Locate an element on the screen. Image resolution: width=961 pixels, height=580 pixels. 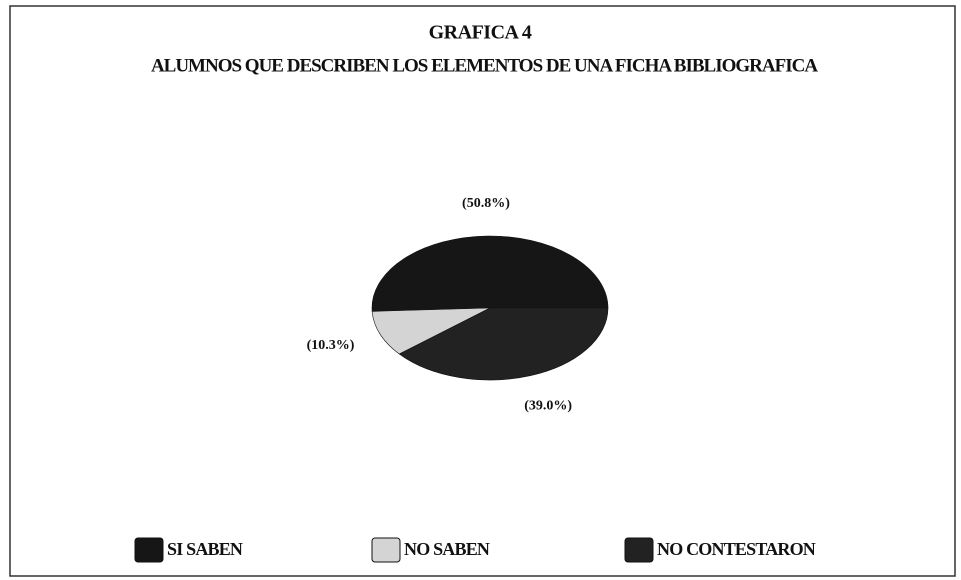
legend-label: NO SABEN is located at coordinates (447, 549).